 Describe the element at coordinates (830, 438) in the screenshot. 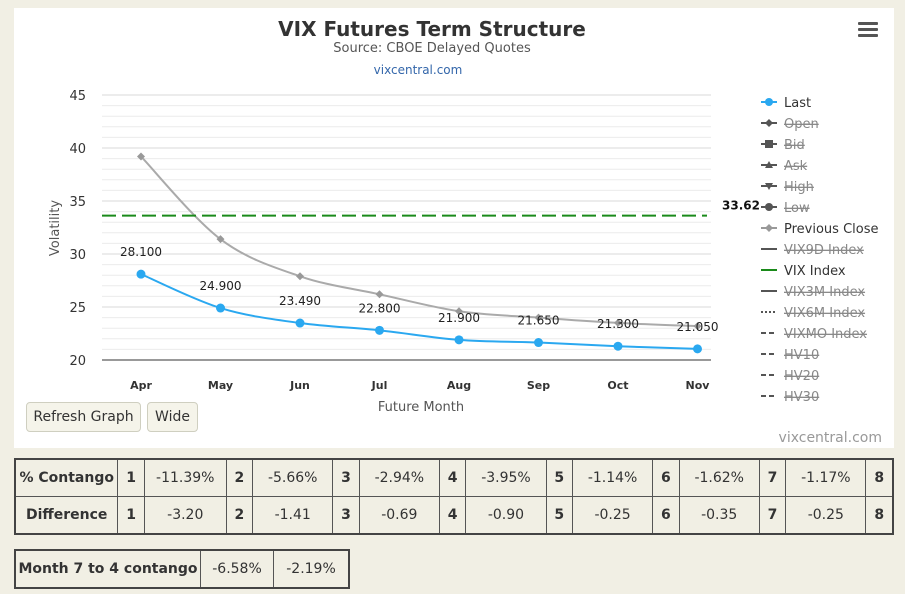

I see `chart-credits: vixcentral.com` at that location.